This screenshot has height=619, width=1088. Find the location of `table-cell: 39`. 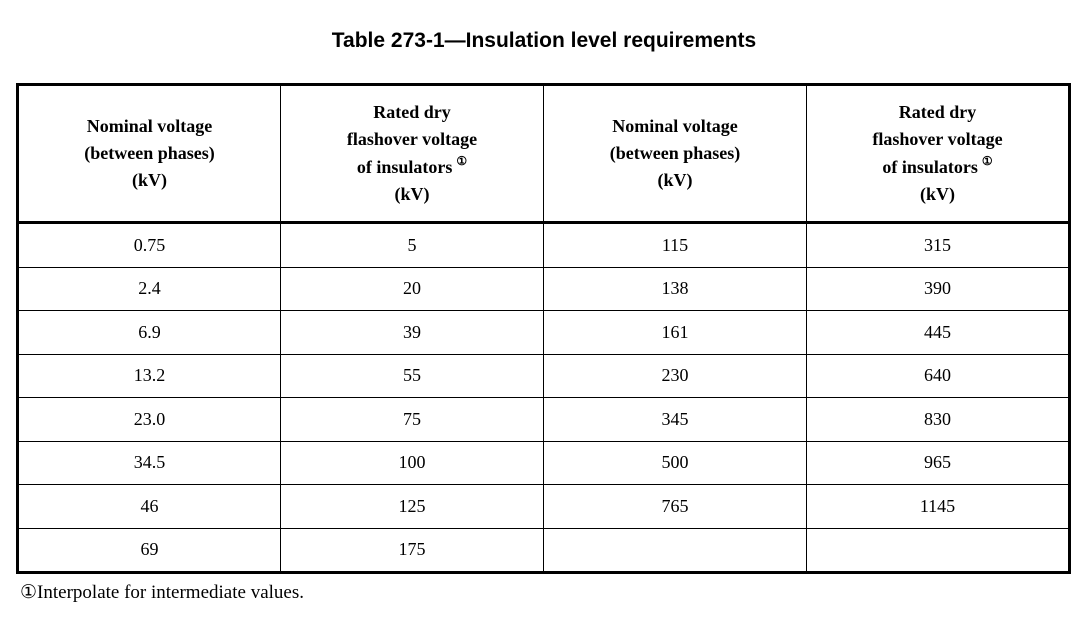

table-cell: 39 is located at coordinates (412, 332).